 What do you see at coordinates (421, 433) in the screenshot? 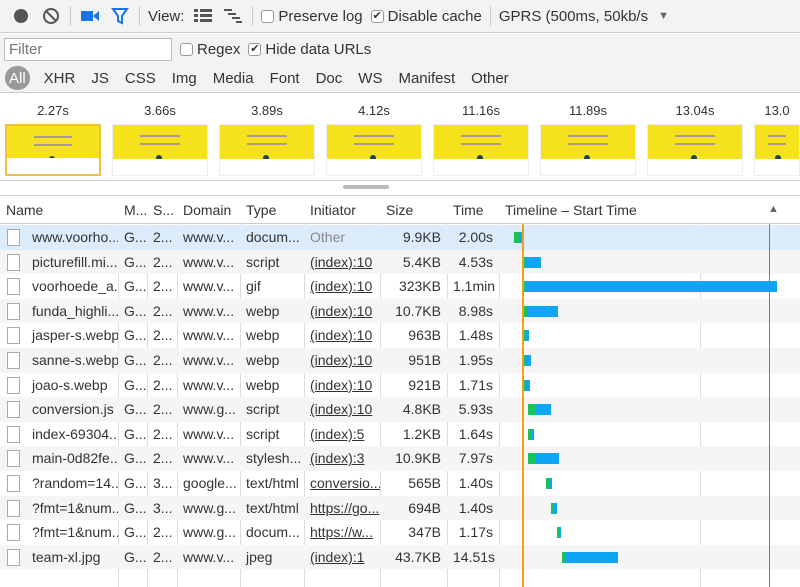
I see `cell-size: 1.2KB` at bounding box center [421, 433].